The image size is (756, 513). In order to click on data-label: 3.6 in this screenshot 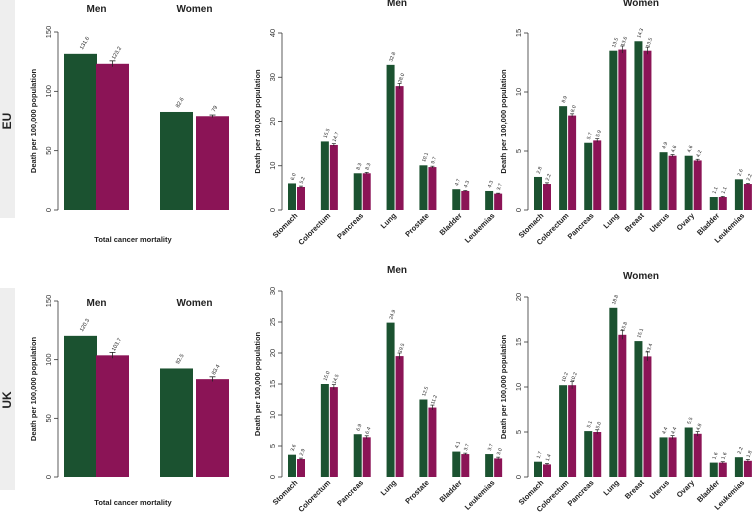, I will do `click(294, 448)`.